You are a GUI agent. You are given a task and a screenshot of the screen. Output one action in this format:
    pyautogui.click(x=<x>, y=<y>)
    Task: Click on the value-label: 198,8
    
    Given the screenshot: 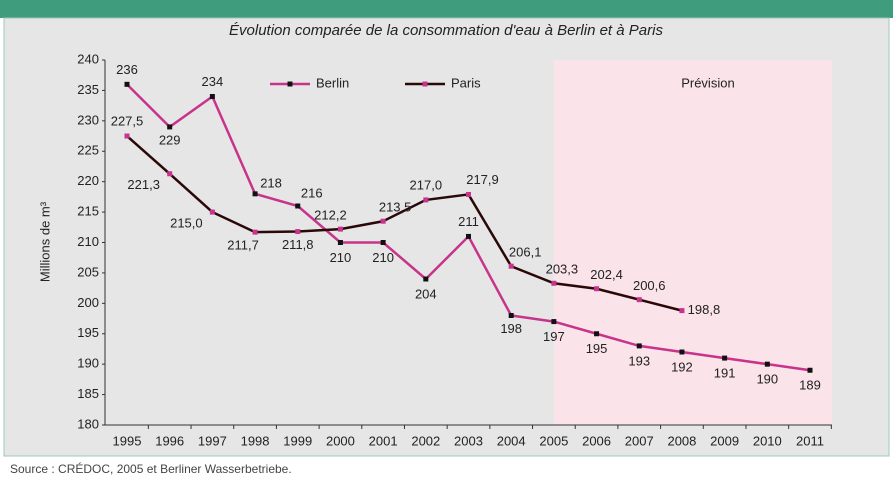 What is the action you would take?
    pyautogui.click(x=704, y=309)
    